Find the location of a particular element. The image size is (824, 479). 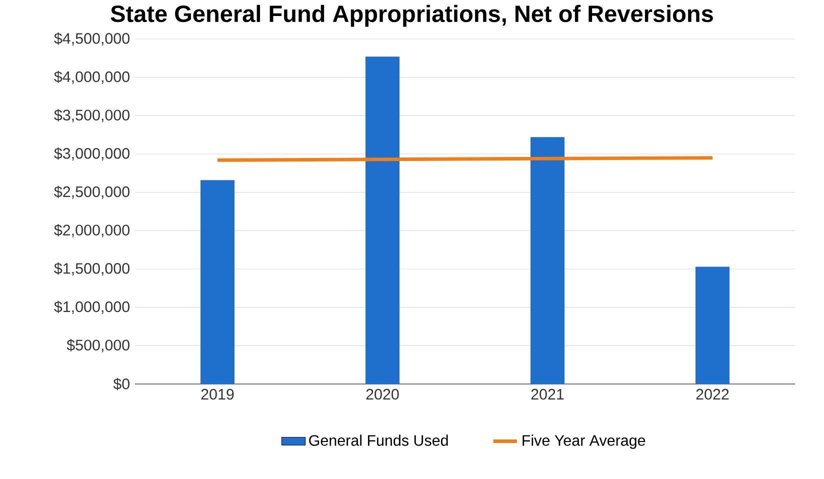

legend-label: General Funds Used is located at coordinates (378, 440).